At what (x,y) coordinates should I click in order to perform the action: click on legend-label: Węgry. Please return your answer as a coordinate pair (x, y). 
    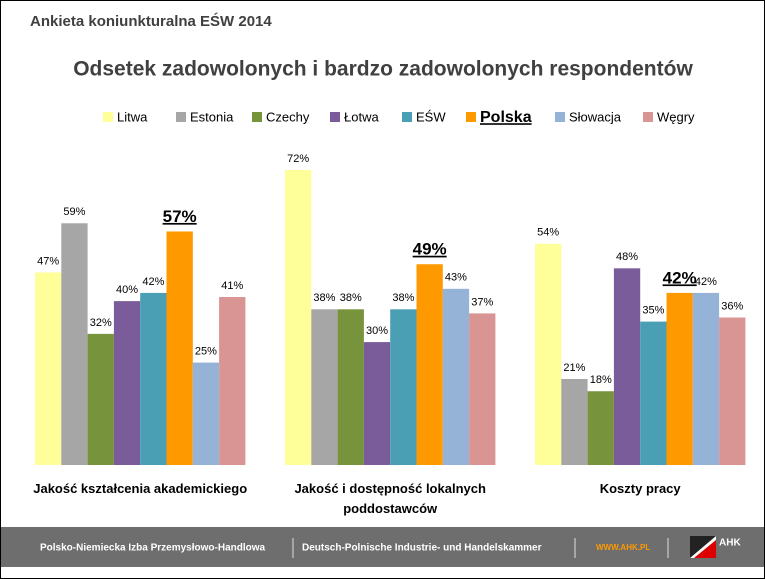
    Looking at the image, I should click on (676, 116).